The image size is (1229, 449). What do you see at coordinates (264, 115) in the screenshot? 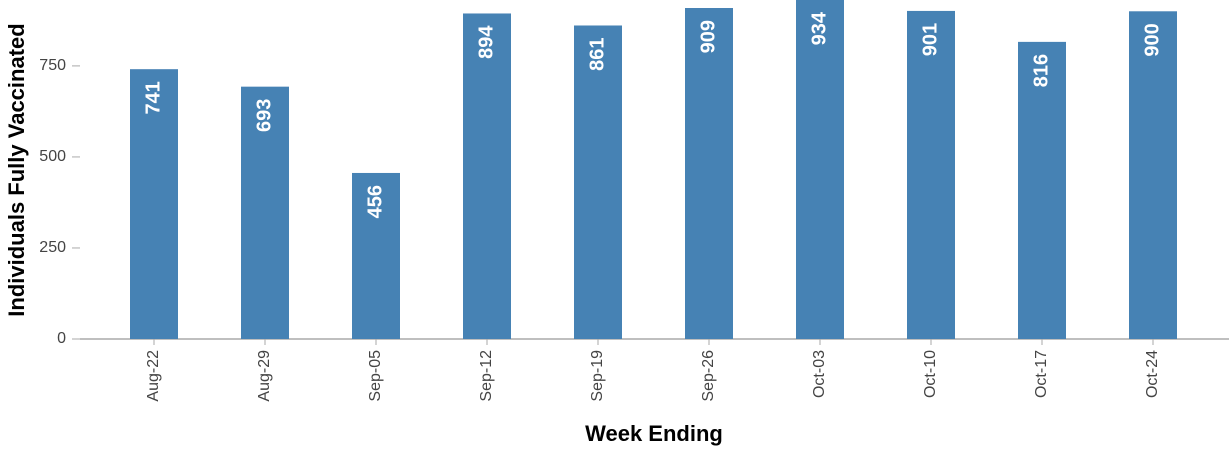
I see `data-label: 693` at bounding box center [264, 115].